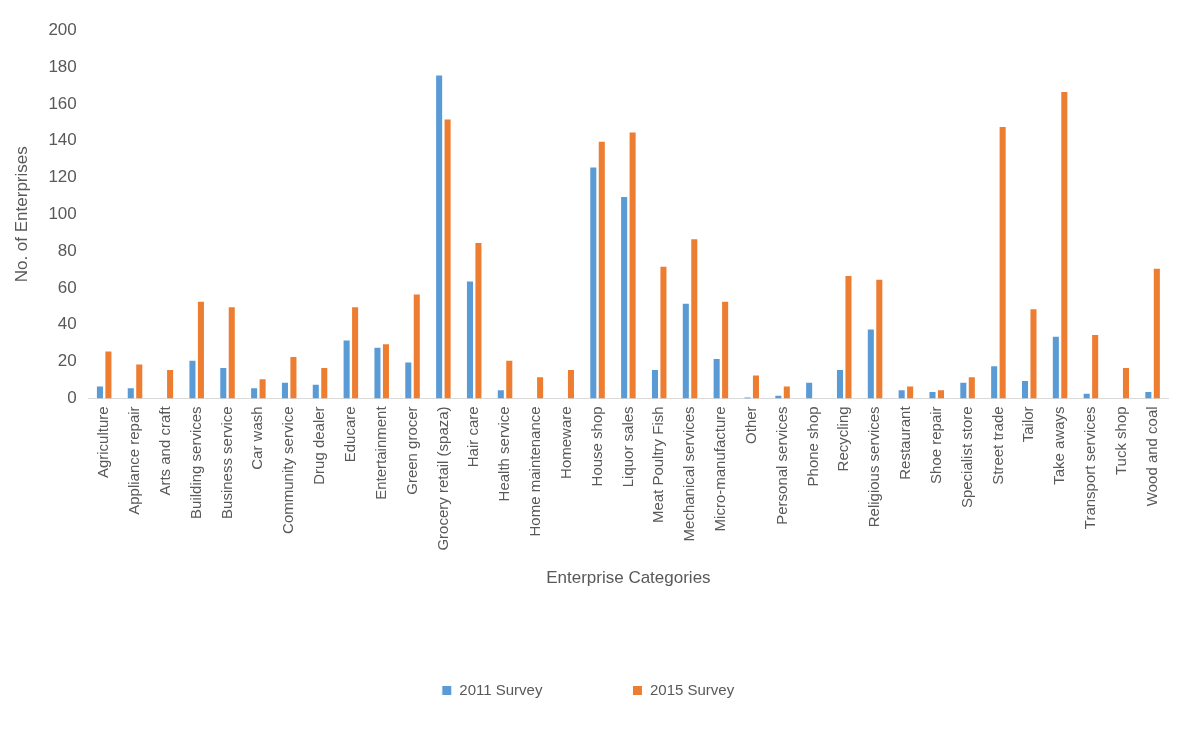 The width and height of the screenshot is (1202, 729). I want to click on x-tick-label: Specialist store, so click(966, 457).